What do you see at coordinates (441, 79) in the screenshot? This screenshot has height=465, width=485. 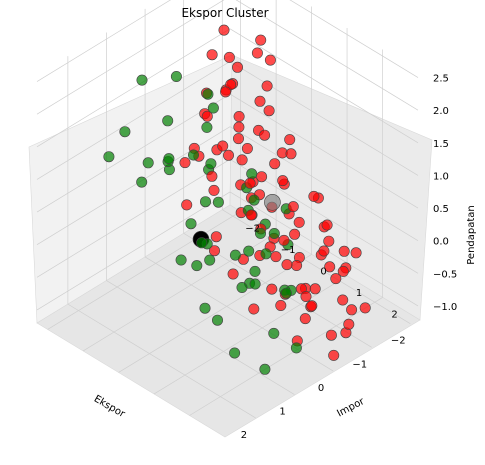 I see `z-tick-label: 2.5` at bounding box center [441, 79].